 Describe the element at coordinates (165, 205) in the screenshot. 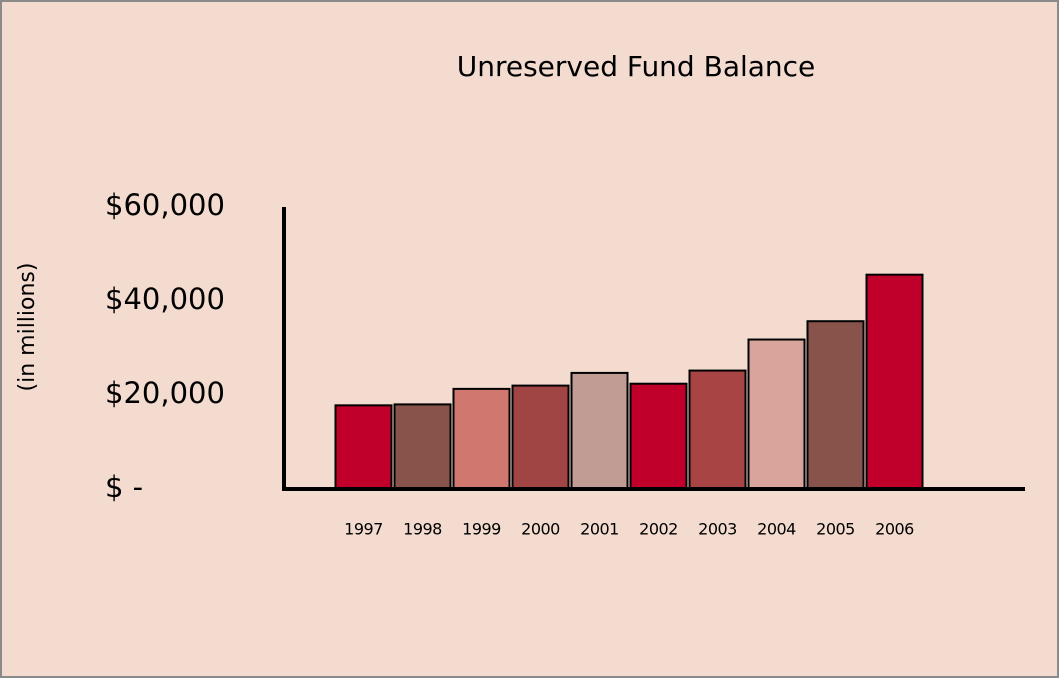

I see `y-tick-label: $60,000` at that location.